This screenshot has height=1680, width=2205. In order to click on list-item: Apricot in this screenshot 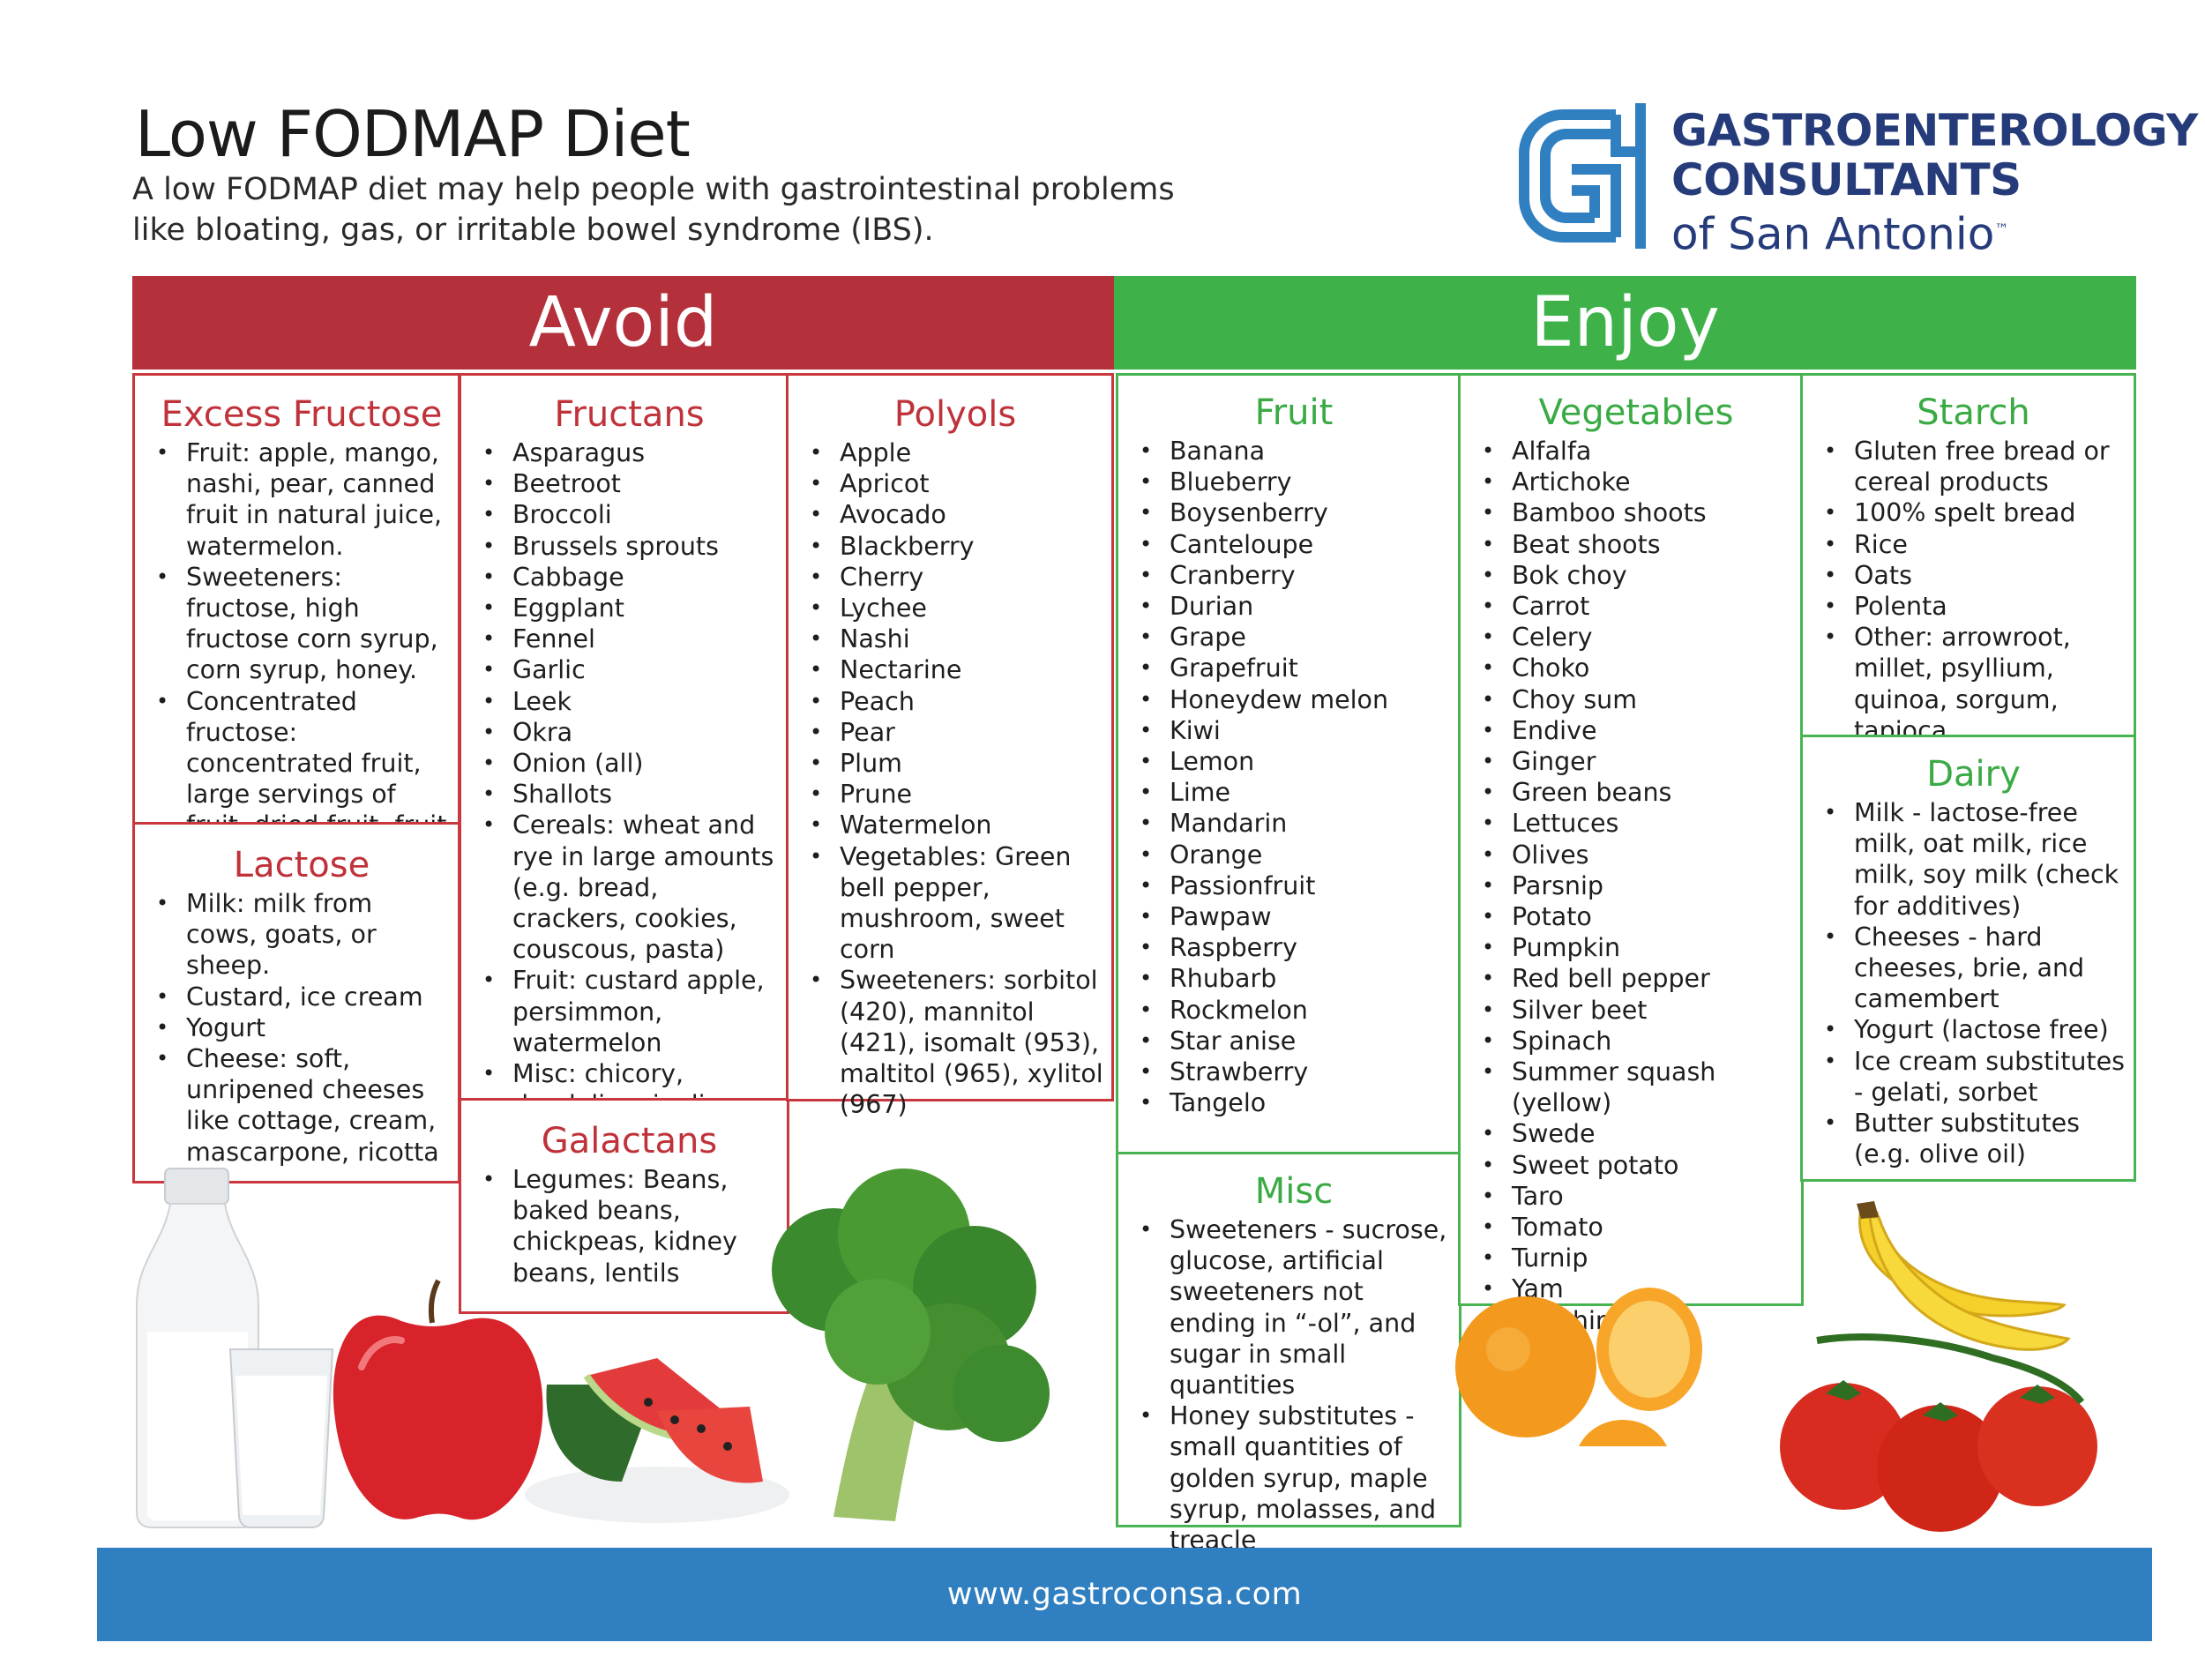, I will do `click(957, 483)`.